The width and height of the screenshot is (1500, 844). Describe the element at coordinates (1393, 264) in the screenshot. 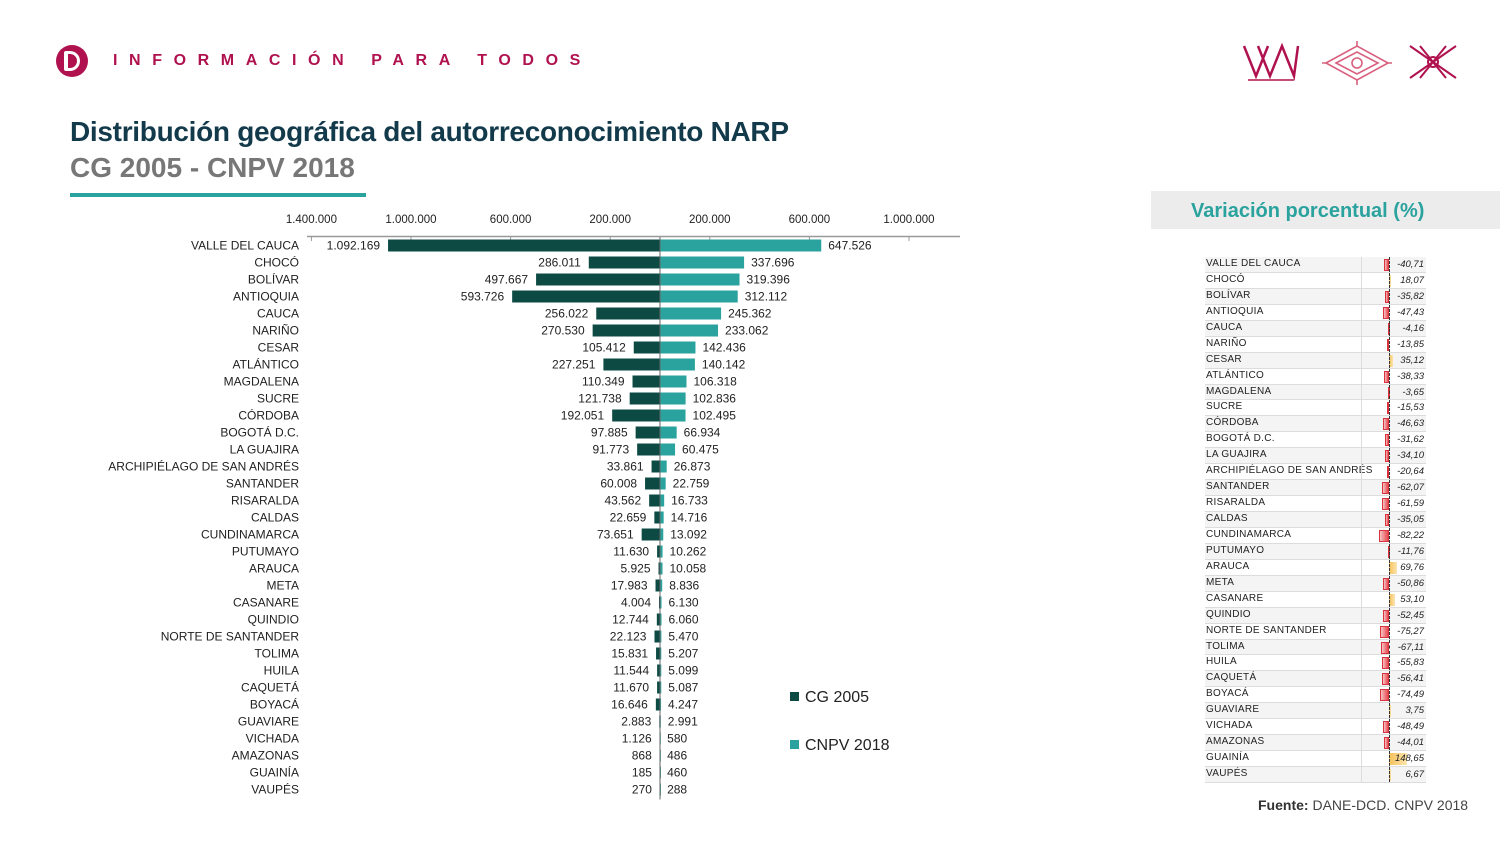

I see `variation-bar-cell: -40,71` at that location.